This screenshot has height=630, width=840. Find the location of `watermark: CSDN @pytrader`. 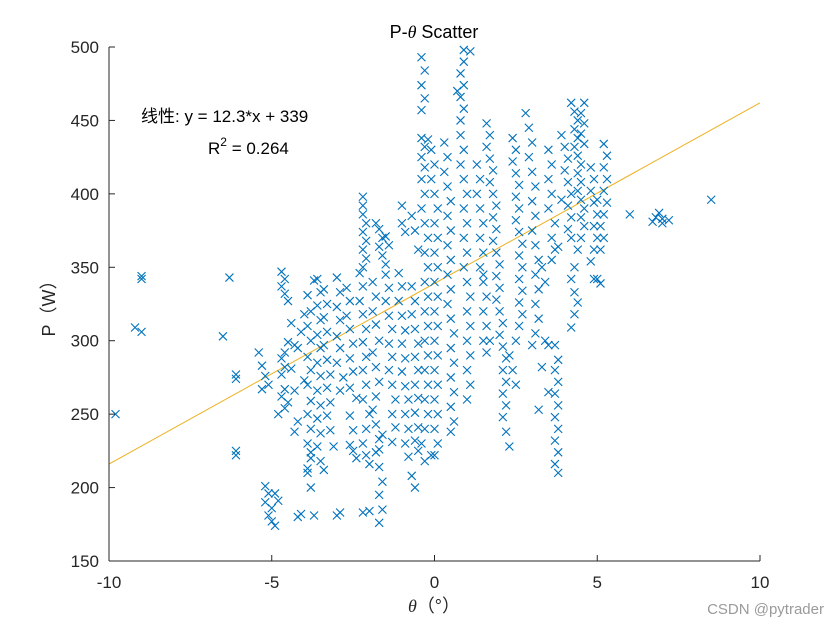

watermark: CSDN @pytrader is located at coordinates (765, 609).